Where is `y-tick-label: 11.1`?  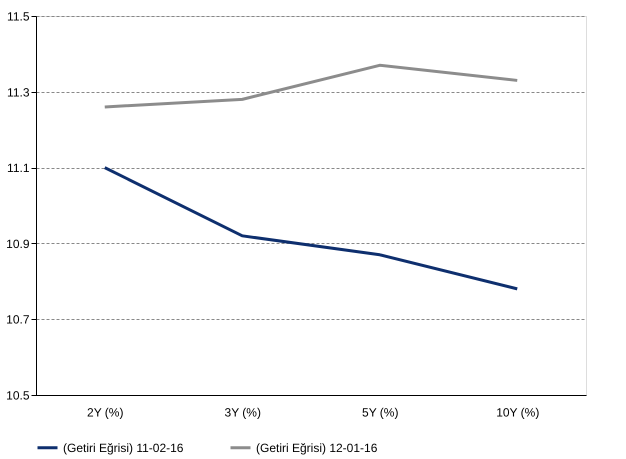
y-tick-label: 11.1 is located at coordinates (18, 168).